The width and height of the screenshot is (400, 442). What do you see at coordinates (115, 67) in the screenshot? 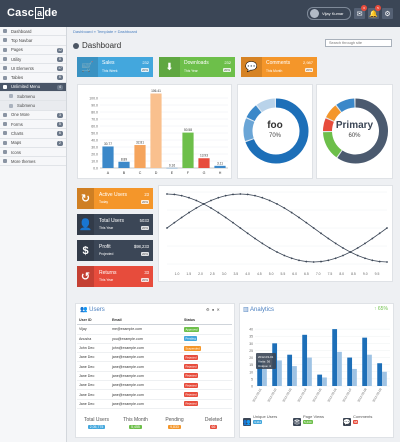
I see `stat-card: 🛒 Sales 232 This Week 20%` at bounding box center [115, 67].